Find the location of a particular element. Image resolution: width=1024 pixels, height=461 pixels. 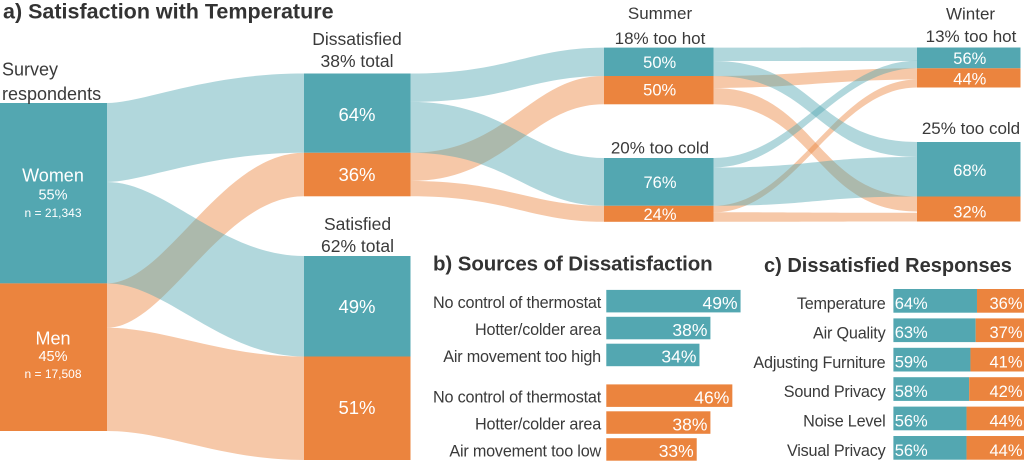

svg-text: Winter is located at coordinates (970, 14).